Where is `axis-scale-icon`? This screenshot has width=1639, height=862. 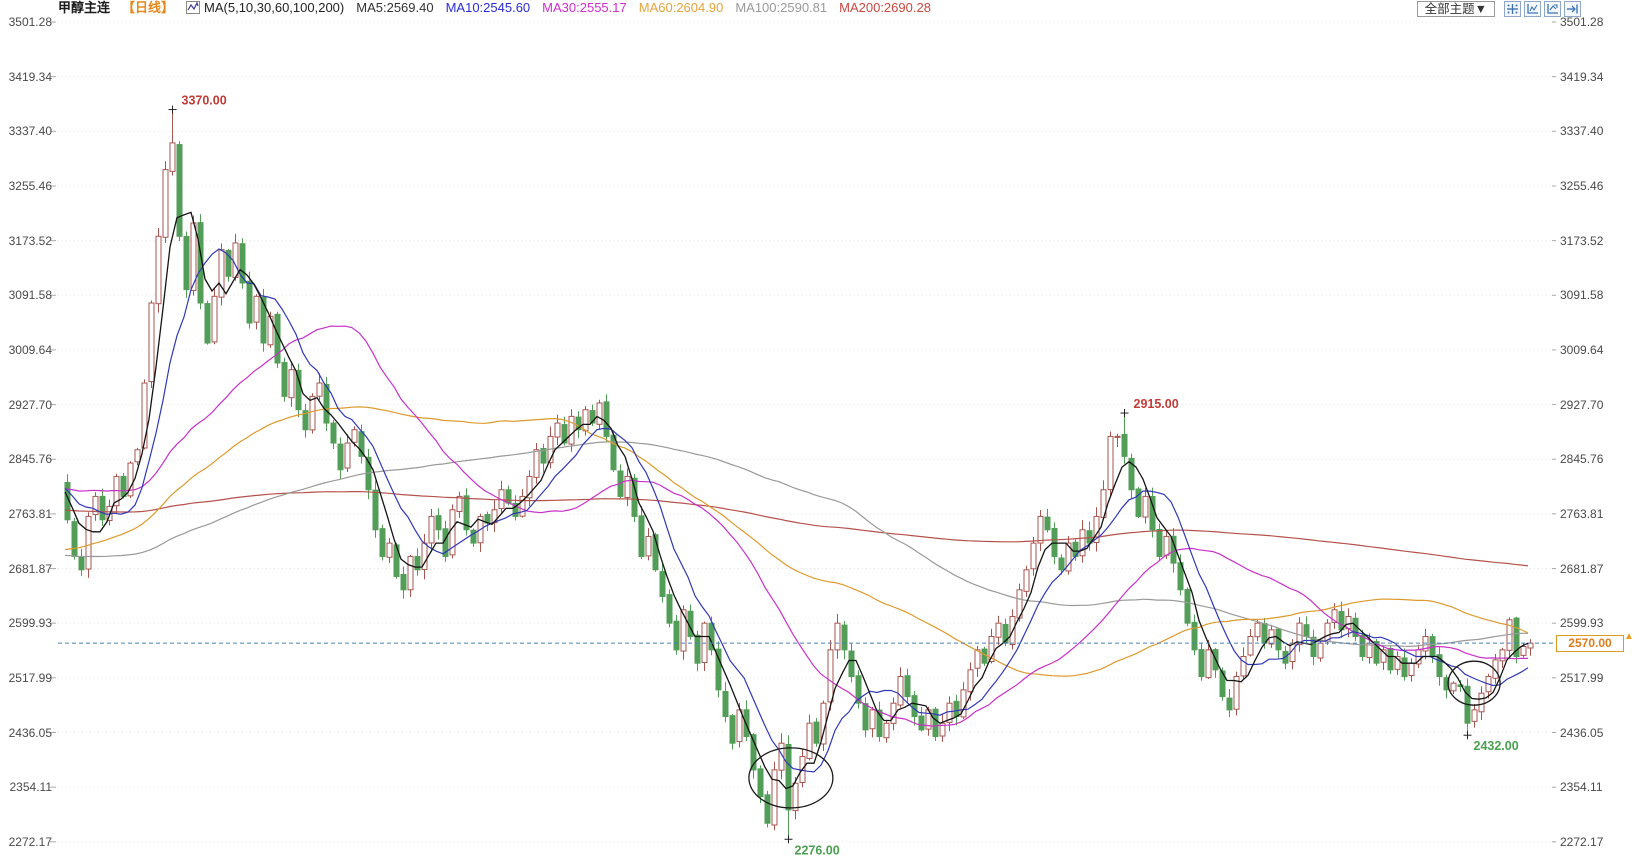 axis-scale-icon is located at coordinates (1532, 9).